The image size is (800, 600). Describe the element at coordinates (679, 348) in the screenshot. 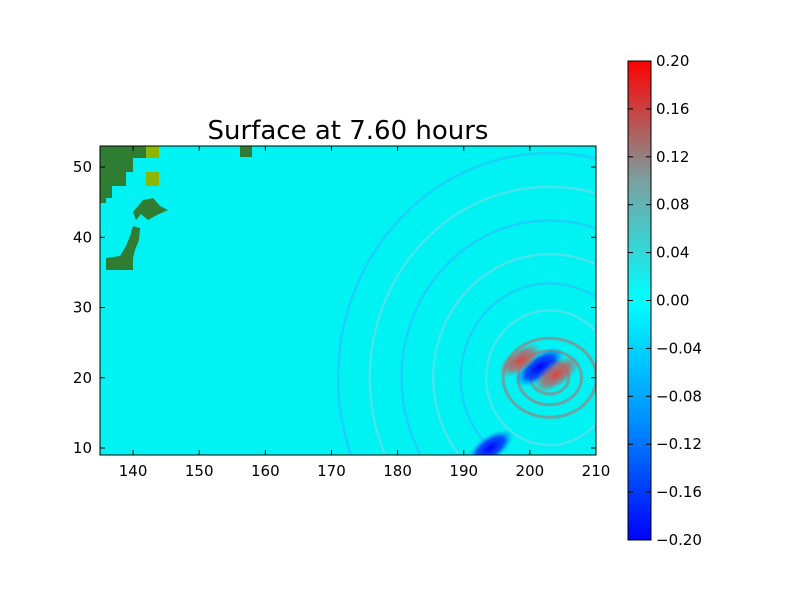

I see `colorbar-tick-label: −0.04` at that location.